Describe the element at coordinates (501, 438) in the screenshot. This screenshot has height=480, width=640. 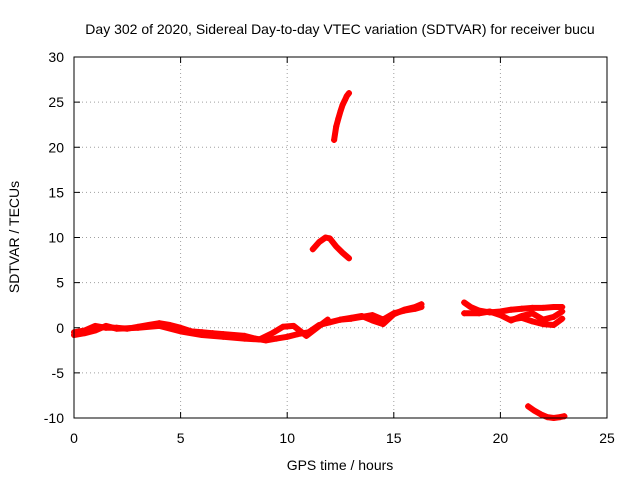
I see `x-tick-label: 20` at that location.